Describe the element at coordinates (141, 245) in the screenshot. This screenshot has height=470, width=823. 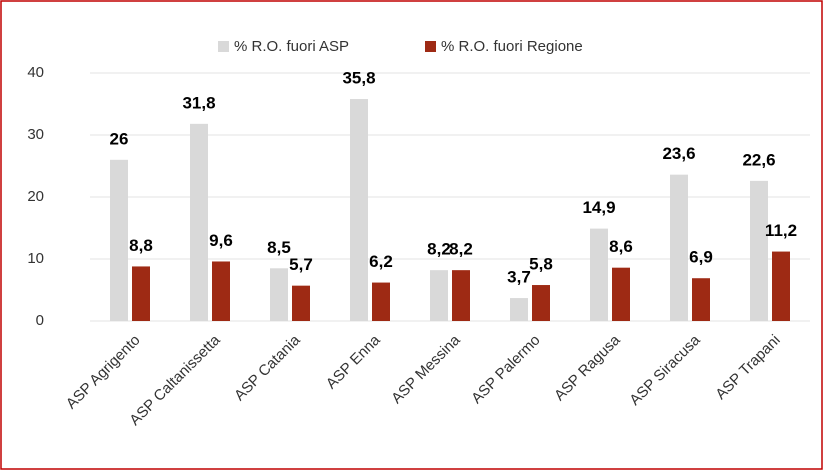
I see `data-label: 8,8` at that location.